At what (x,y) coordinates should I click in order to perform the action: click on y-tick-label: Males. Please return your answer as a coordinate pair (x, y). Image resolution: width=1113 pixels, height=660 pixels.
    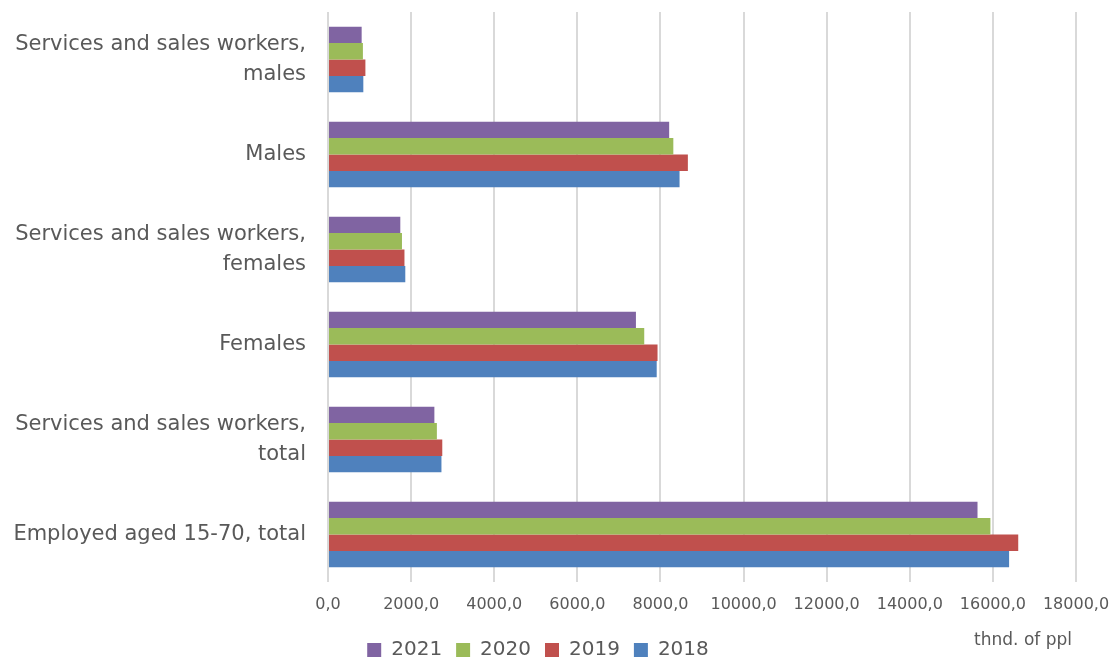
    Looking at the image, I should click on (275, 152).